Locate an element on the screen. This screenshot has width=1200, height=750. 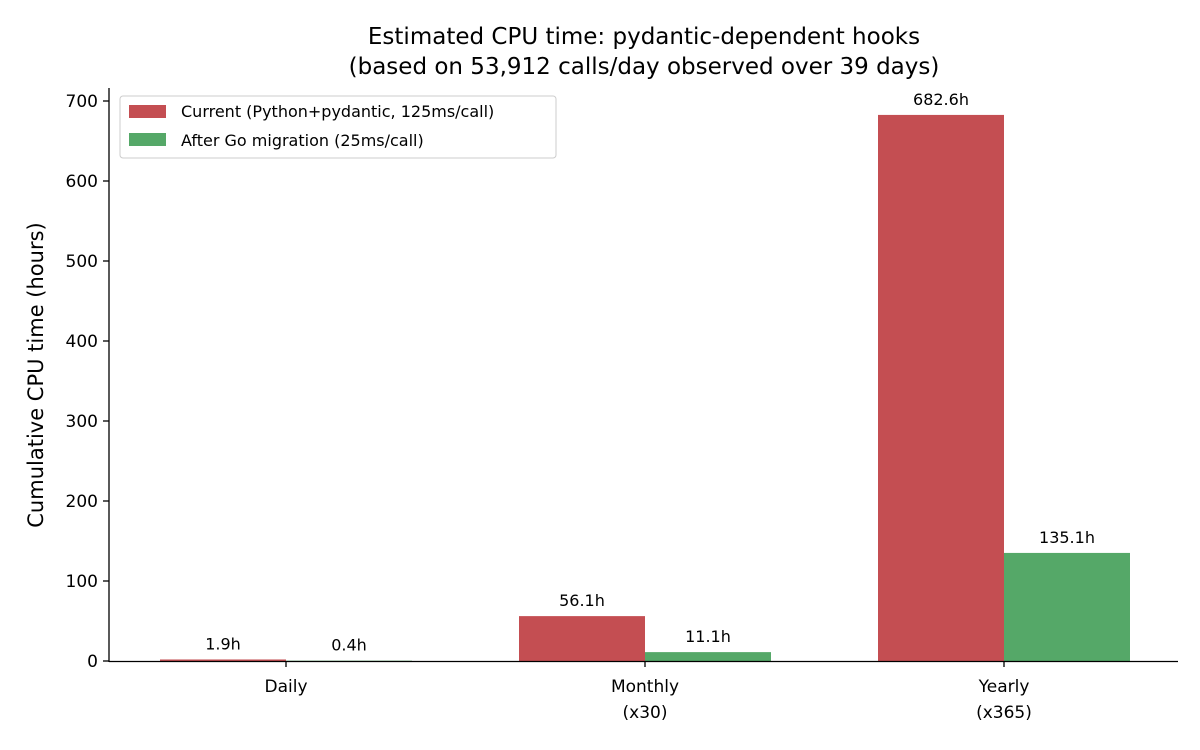
legend-label-after-go: After Go migration (25ms/call) is located at coordinates (302, 140).